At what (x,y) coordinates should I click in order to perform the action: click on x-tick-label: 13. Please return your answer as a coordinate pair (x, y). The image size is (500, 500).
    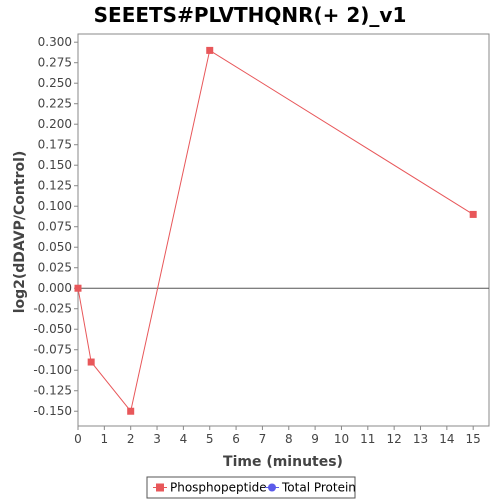
    Looking at the image, I should click on (420, 439).